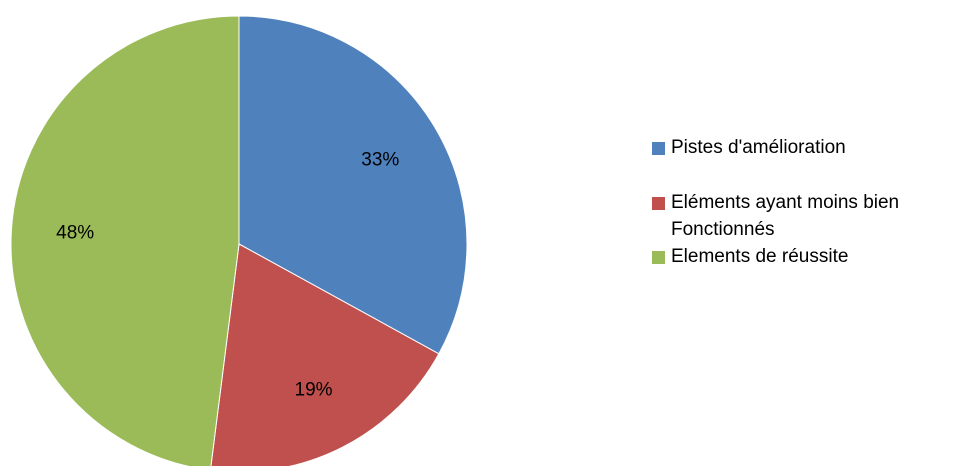  I want to click on legend-item-pistes-amelioration: Pistes d'amélioration, so click(810, 147).